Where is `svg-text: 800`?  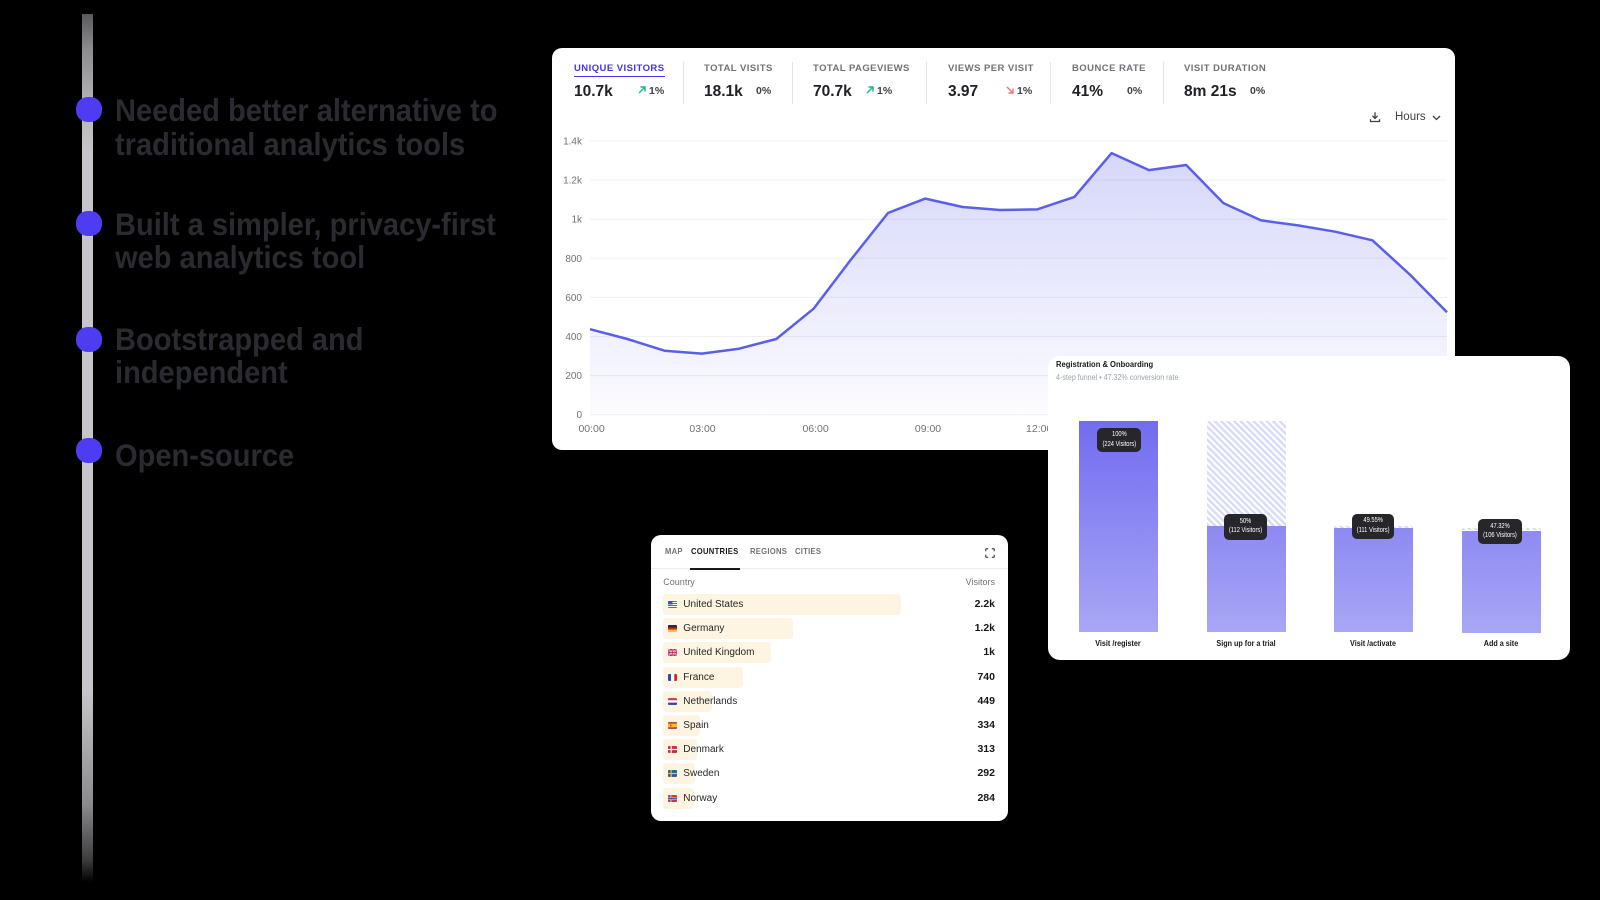
svg-text: 800 is located at coordinates (573, 259).